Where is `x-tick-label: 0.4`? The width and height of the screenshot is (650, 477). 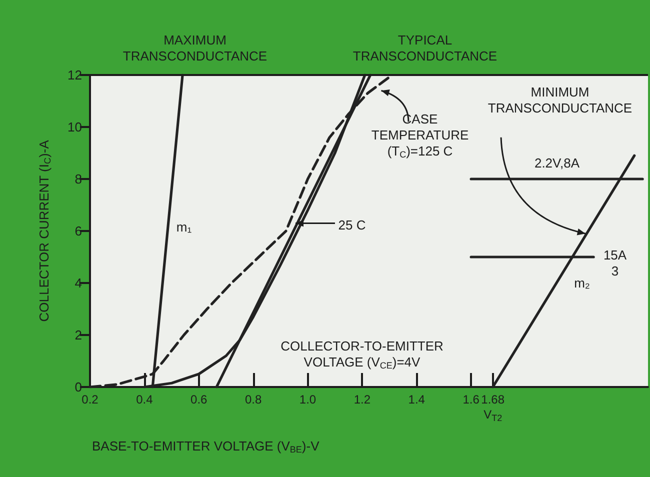 x-tick-label: 0.4 is located at coordinates (145, 399).